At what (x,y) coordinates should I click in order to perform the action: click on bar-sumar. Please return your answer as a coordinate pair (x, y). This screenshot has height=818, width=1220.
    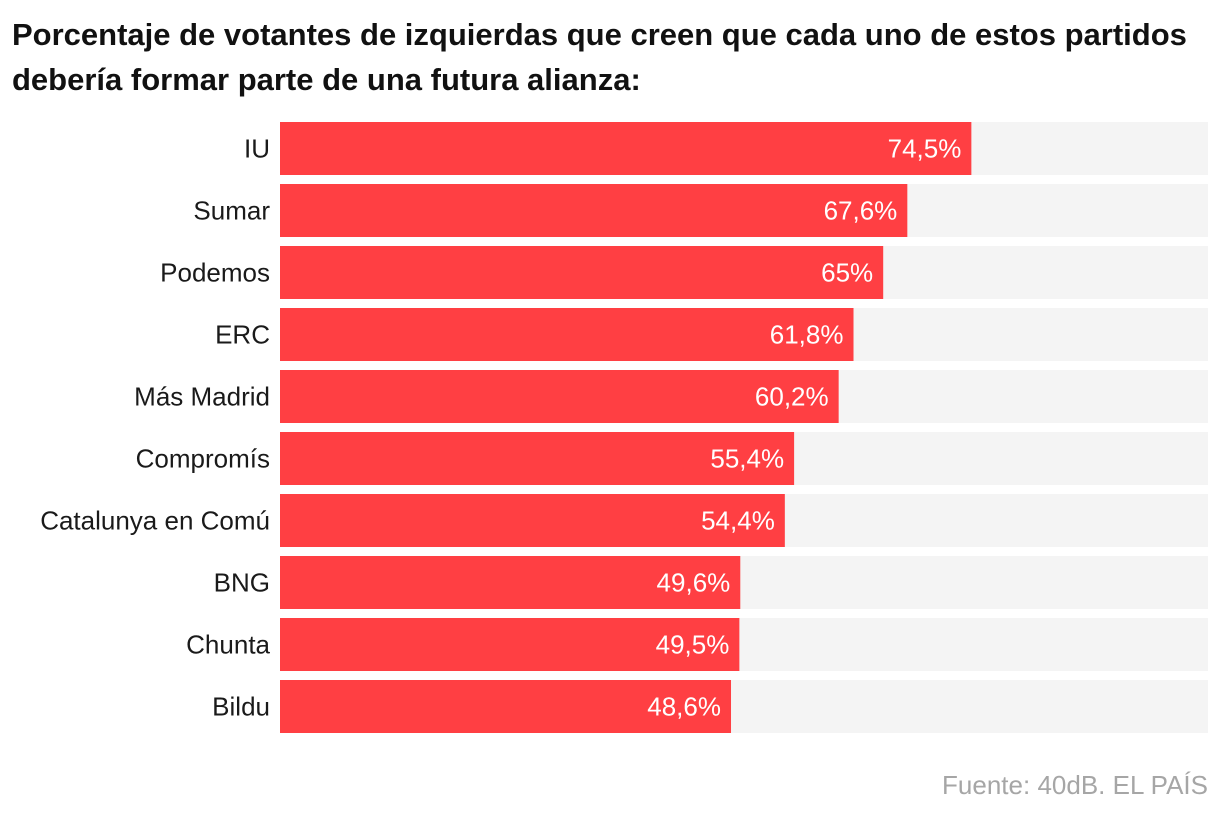
    Looking at the image, I should click on (594, 210).